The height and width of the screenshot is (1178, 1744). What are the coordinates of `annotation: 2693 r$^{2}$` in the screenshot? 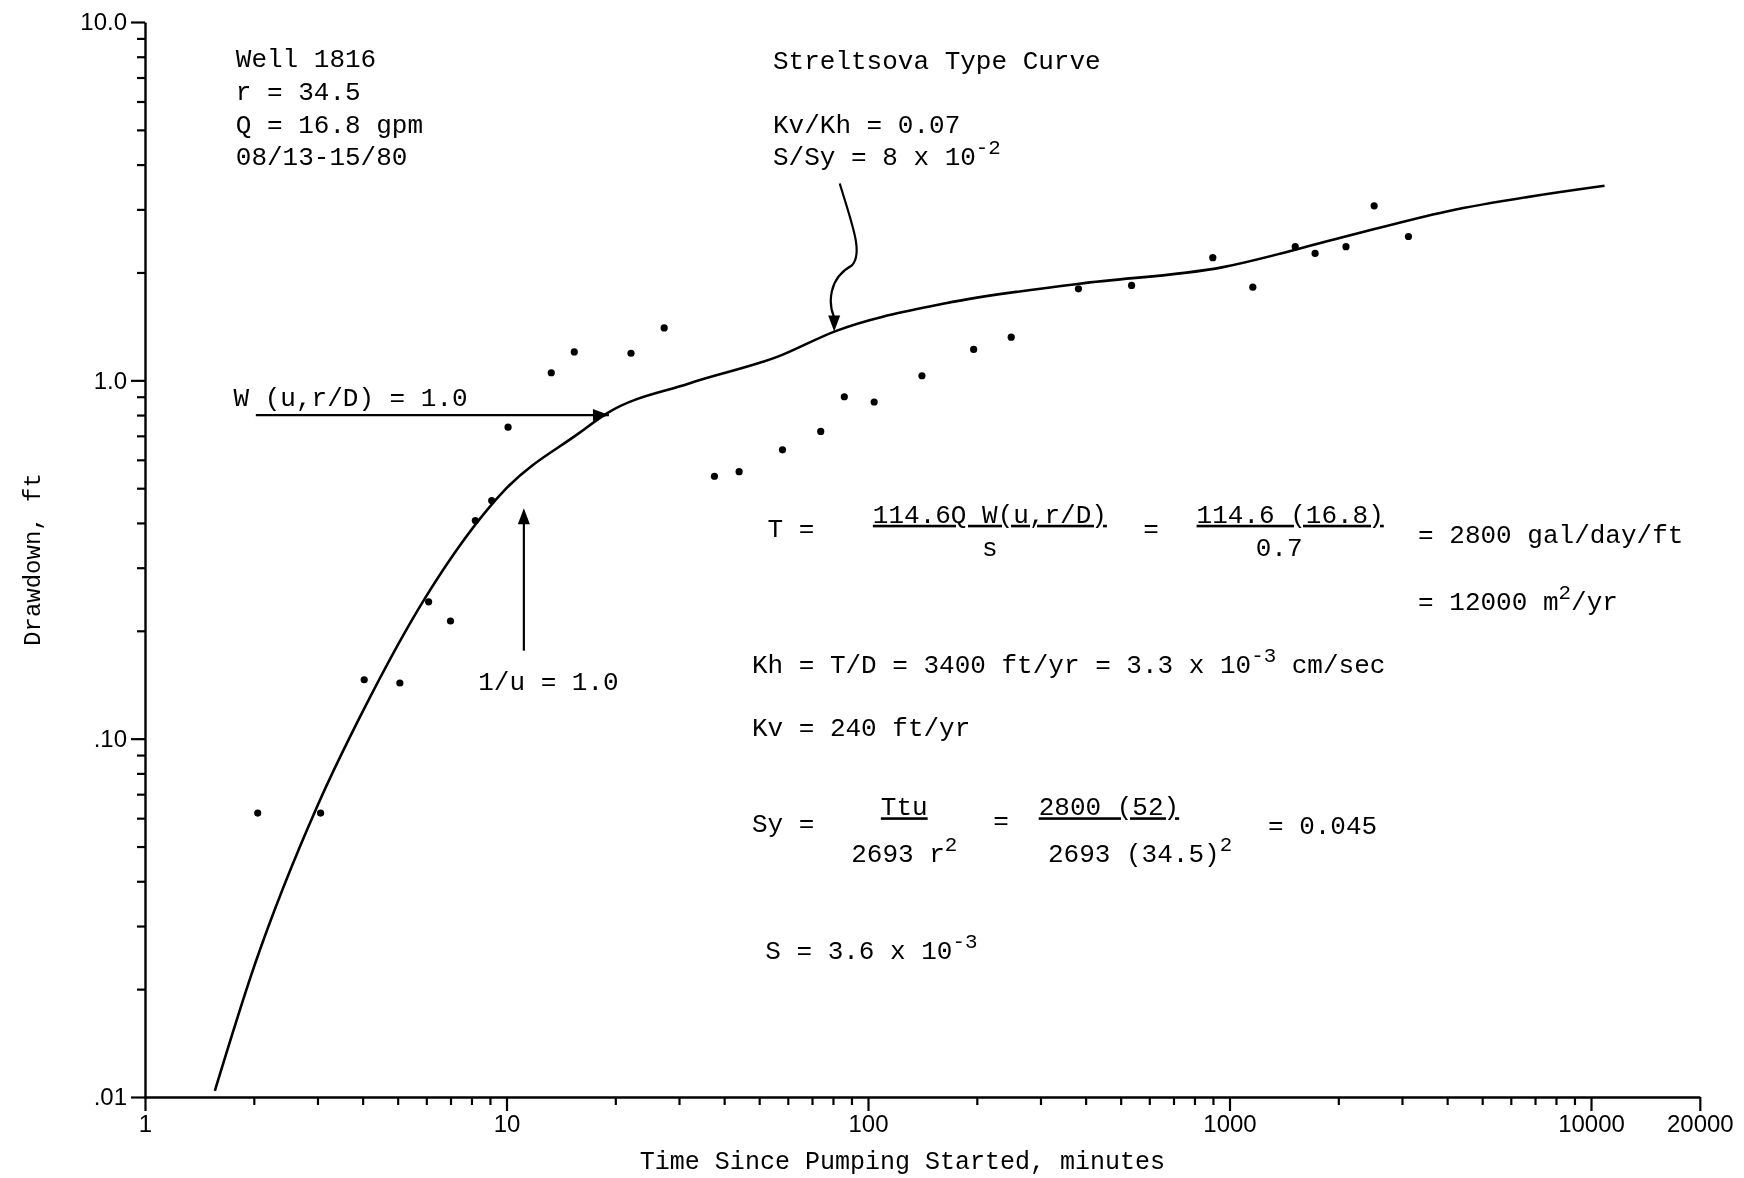 It's located at (904, 851).